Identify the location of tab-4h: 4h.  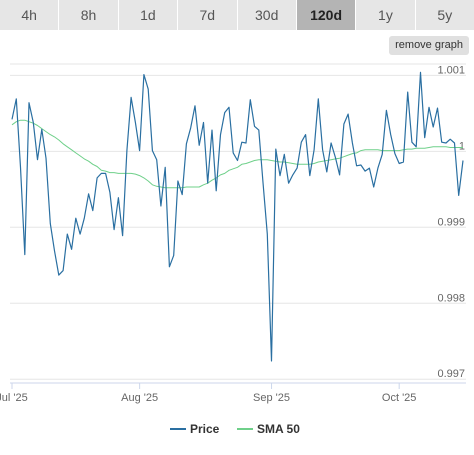
(30, 15).